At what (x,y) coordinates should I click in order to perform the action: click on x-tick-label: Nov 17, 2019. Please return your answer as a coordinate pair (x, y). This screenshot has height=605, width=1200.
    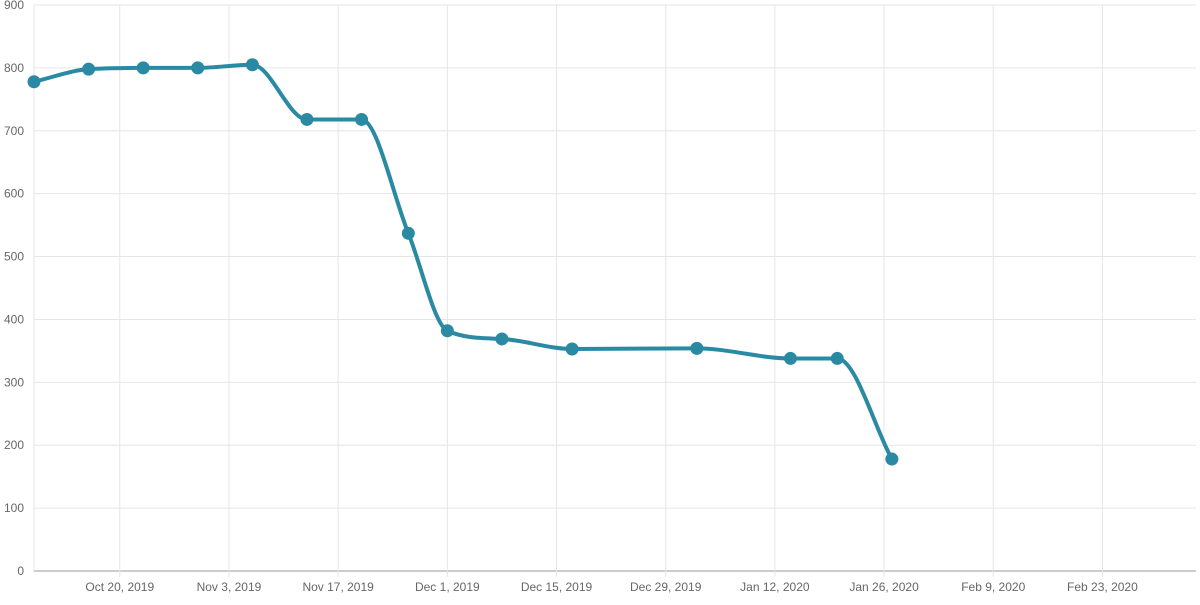
    Looking at the image, I should click on (338, 587).